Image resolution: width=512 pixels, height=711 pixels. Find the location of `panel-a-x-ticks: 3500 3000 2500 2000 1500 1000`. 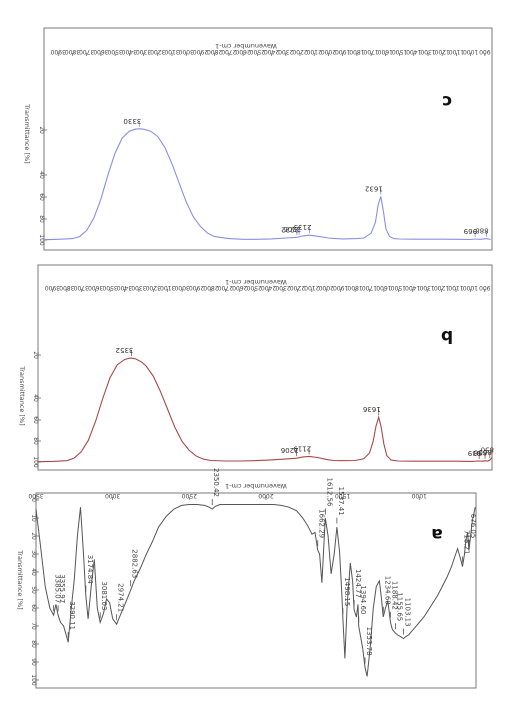

panel-a-x-ticks: 3500 3000 2500 2000 1500 1000 is located at coordinates (227, 496).